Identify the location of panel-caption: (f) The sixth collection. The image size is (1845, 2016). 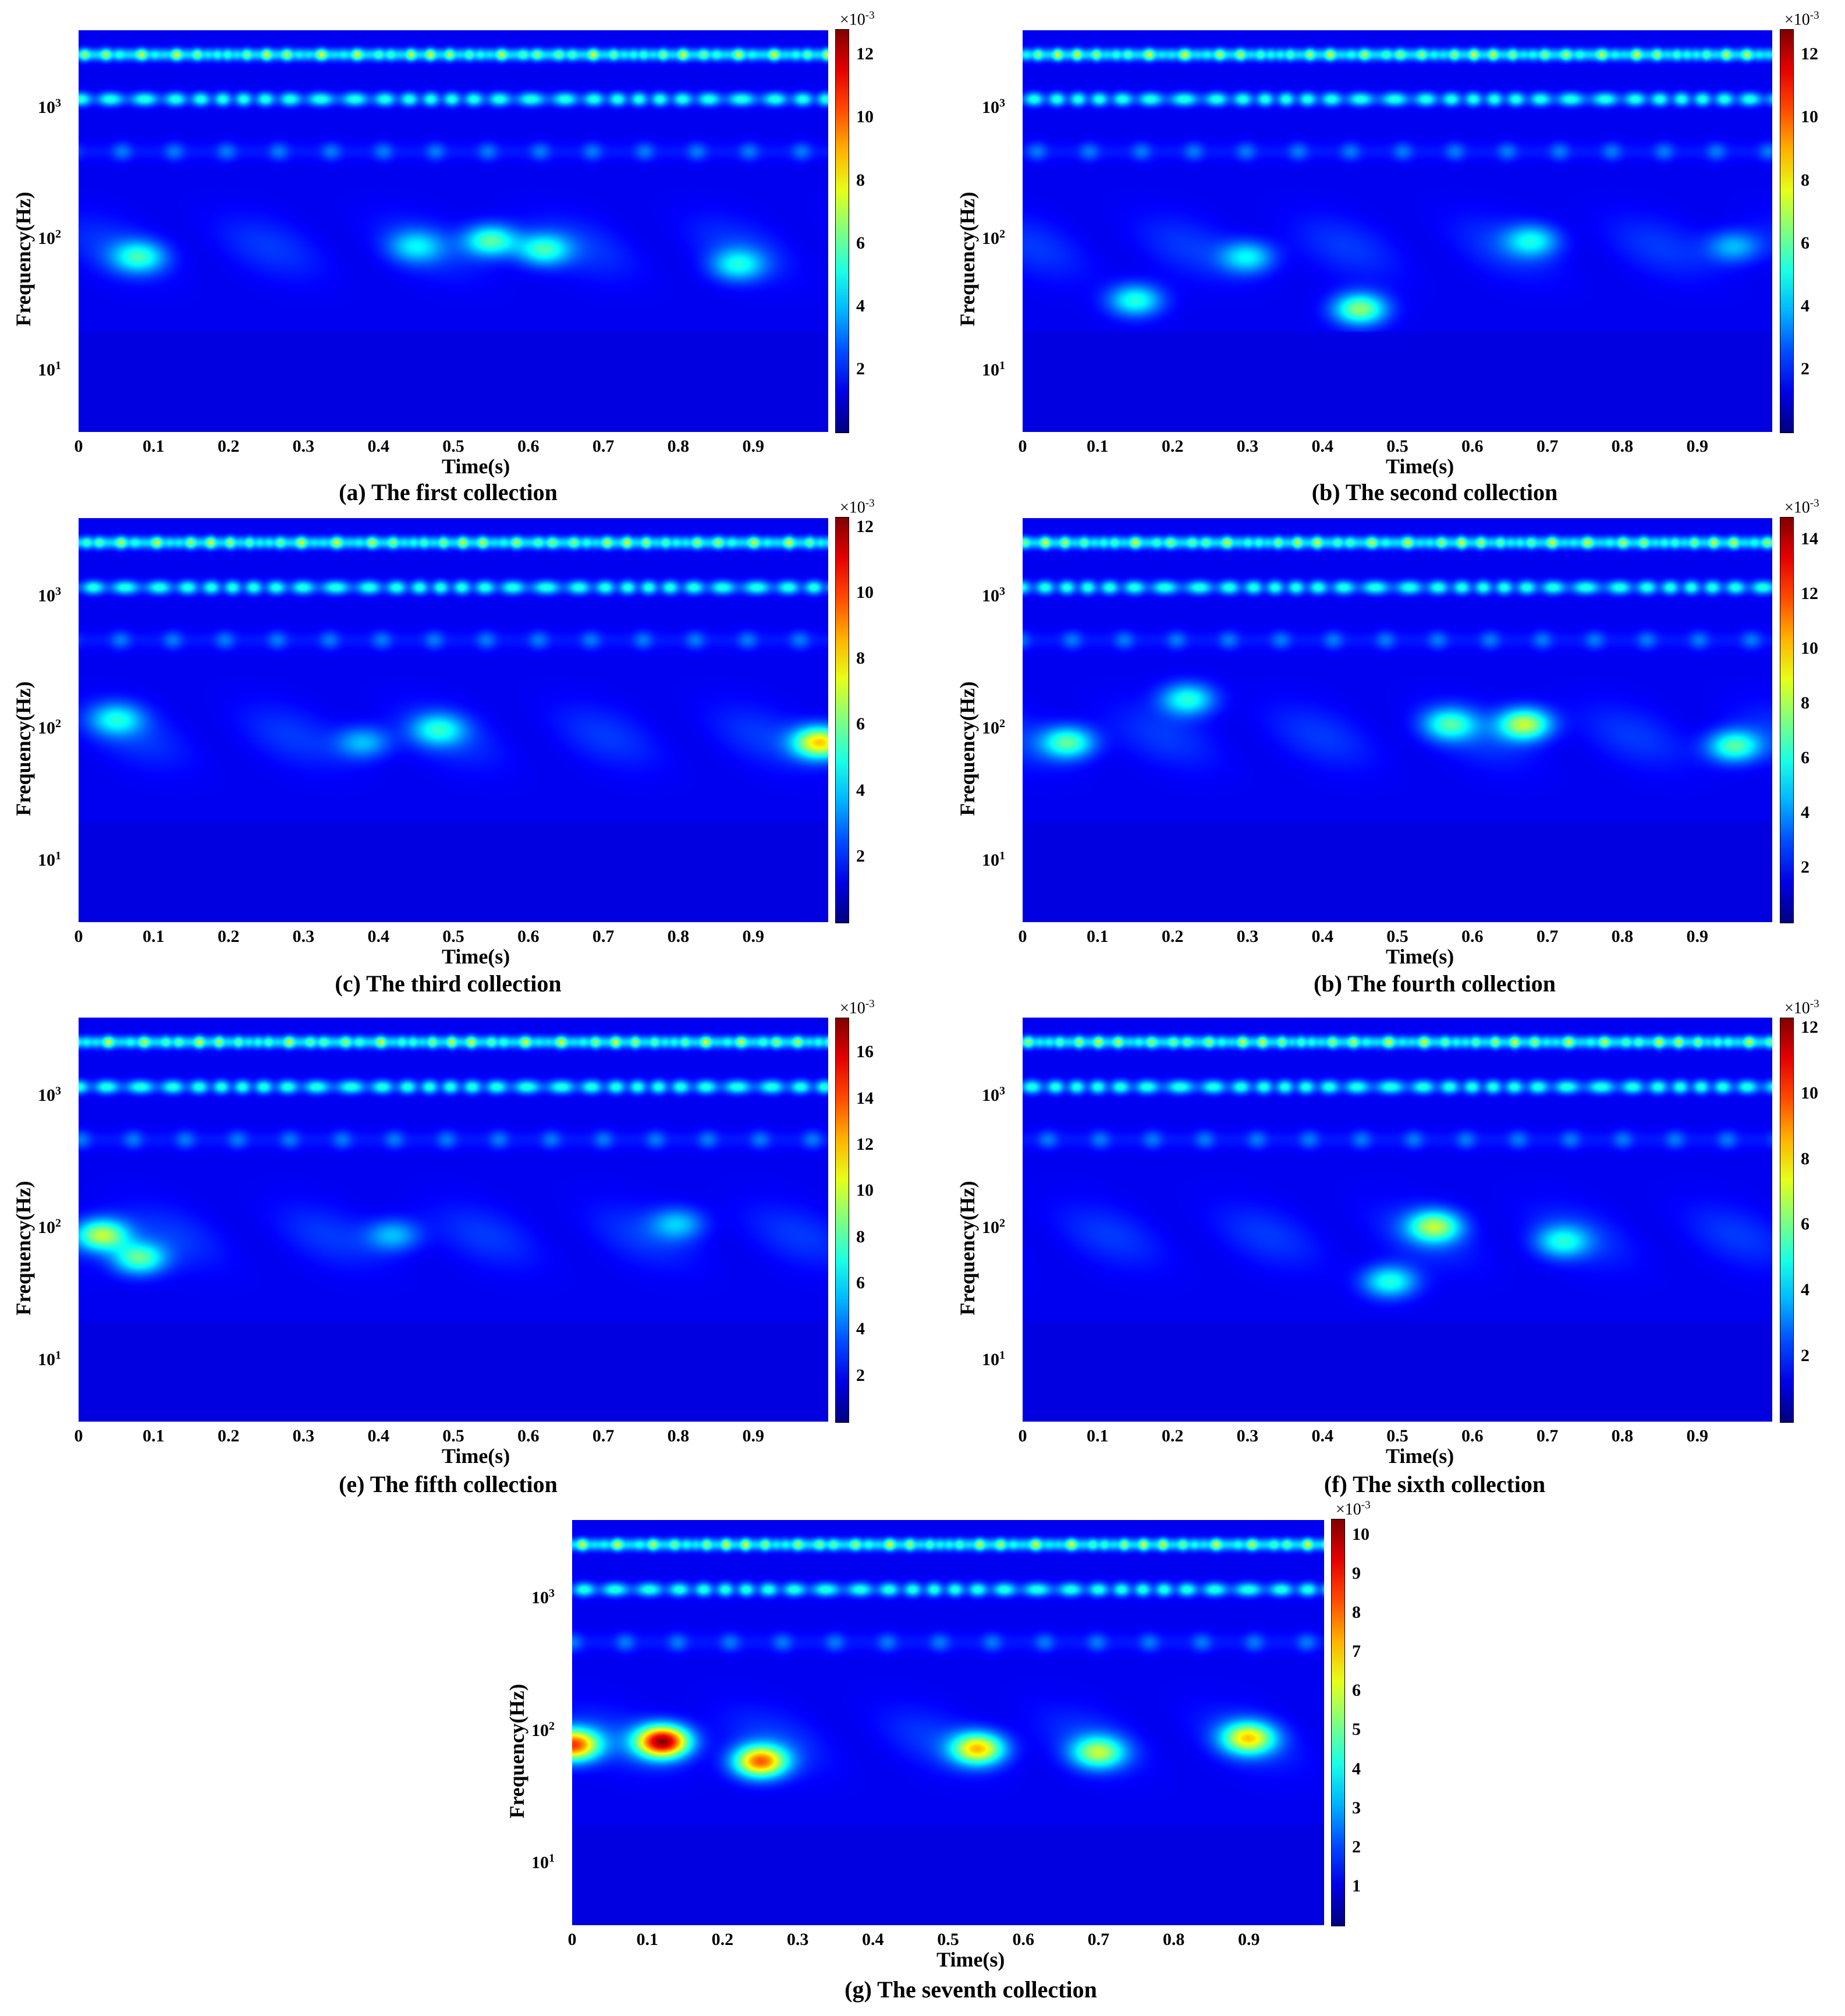
(1435, 1484).